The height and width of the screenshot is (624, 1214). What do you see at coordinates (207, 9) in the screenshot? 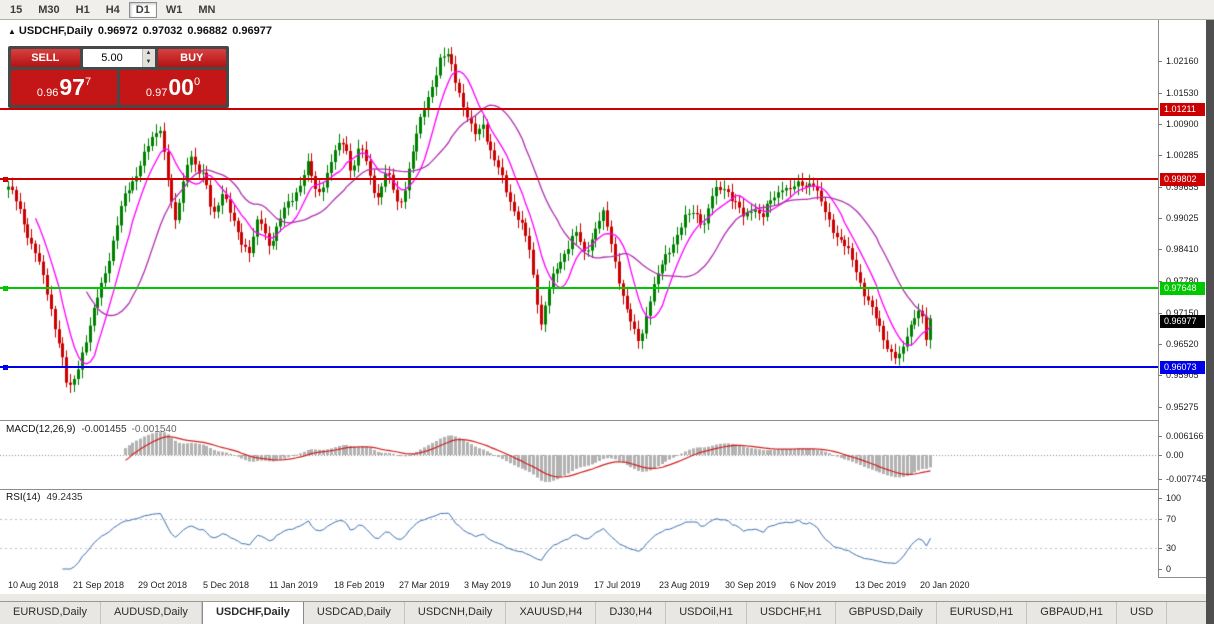
I see `timeframe-button-MN: MN` at bounding box center [207, 9].